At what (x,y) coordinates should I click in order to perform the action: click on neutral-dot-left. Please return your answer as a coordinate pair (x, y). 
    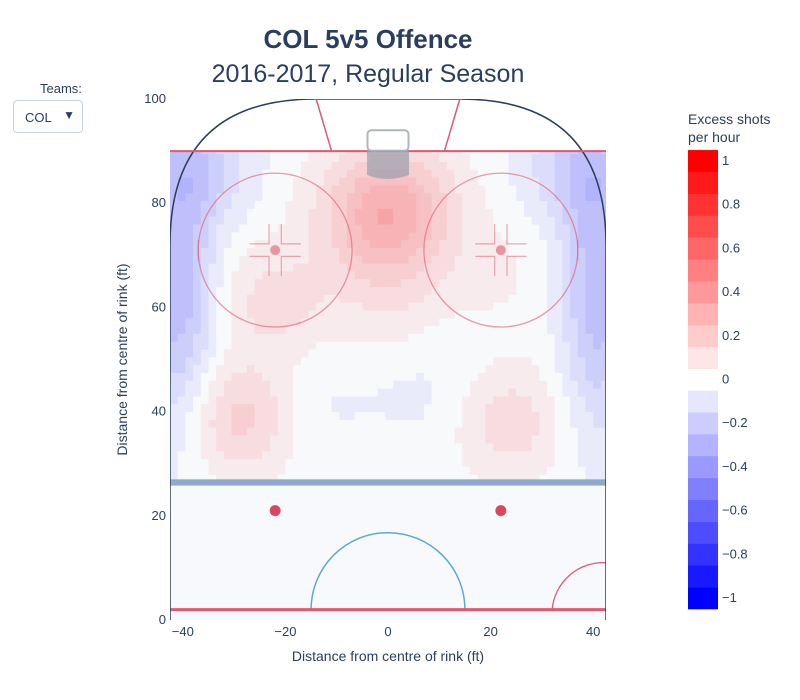
    Looking at the image, I should click on (275, 511).